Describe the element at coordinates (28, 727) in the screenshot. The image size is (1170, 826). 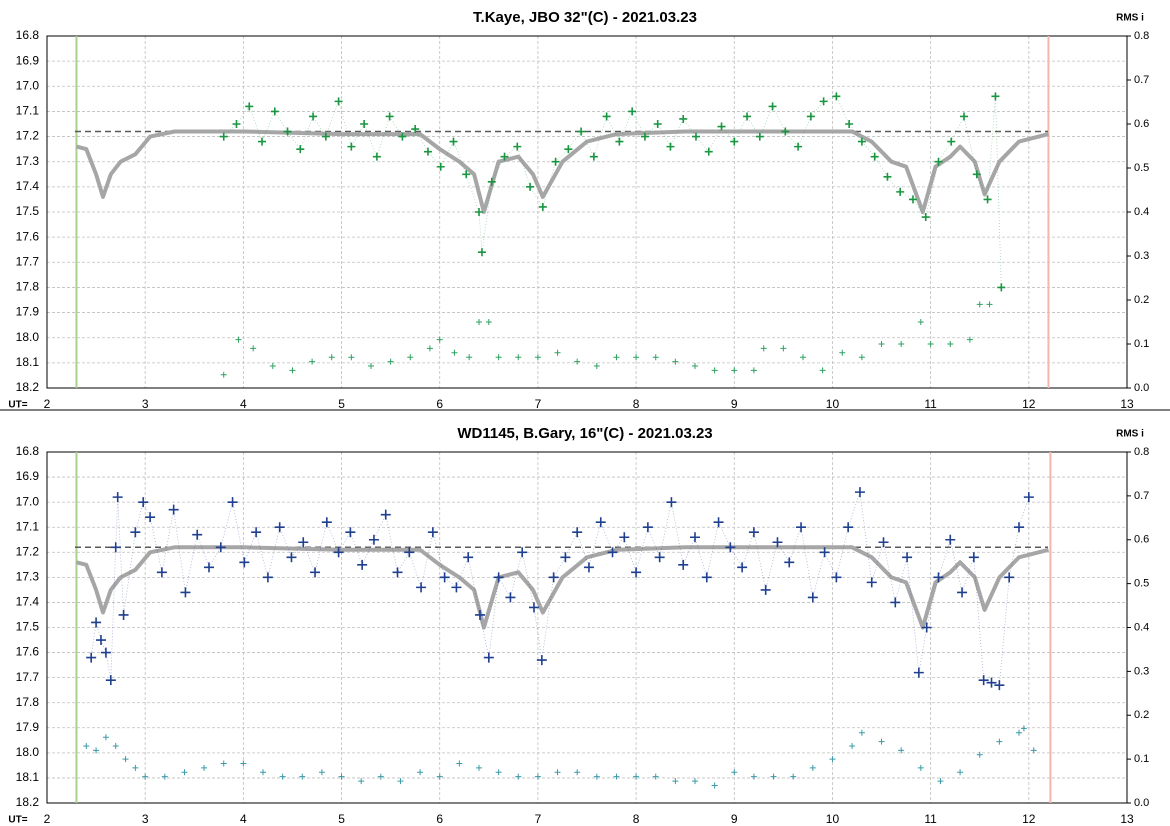
I see `y-tick-label: 17.9` at that location.